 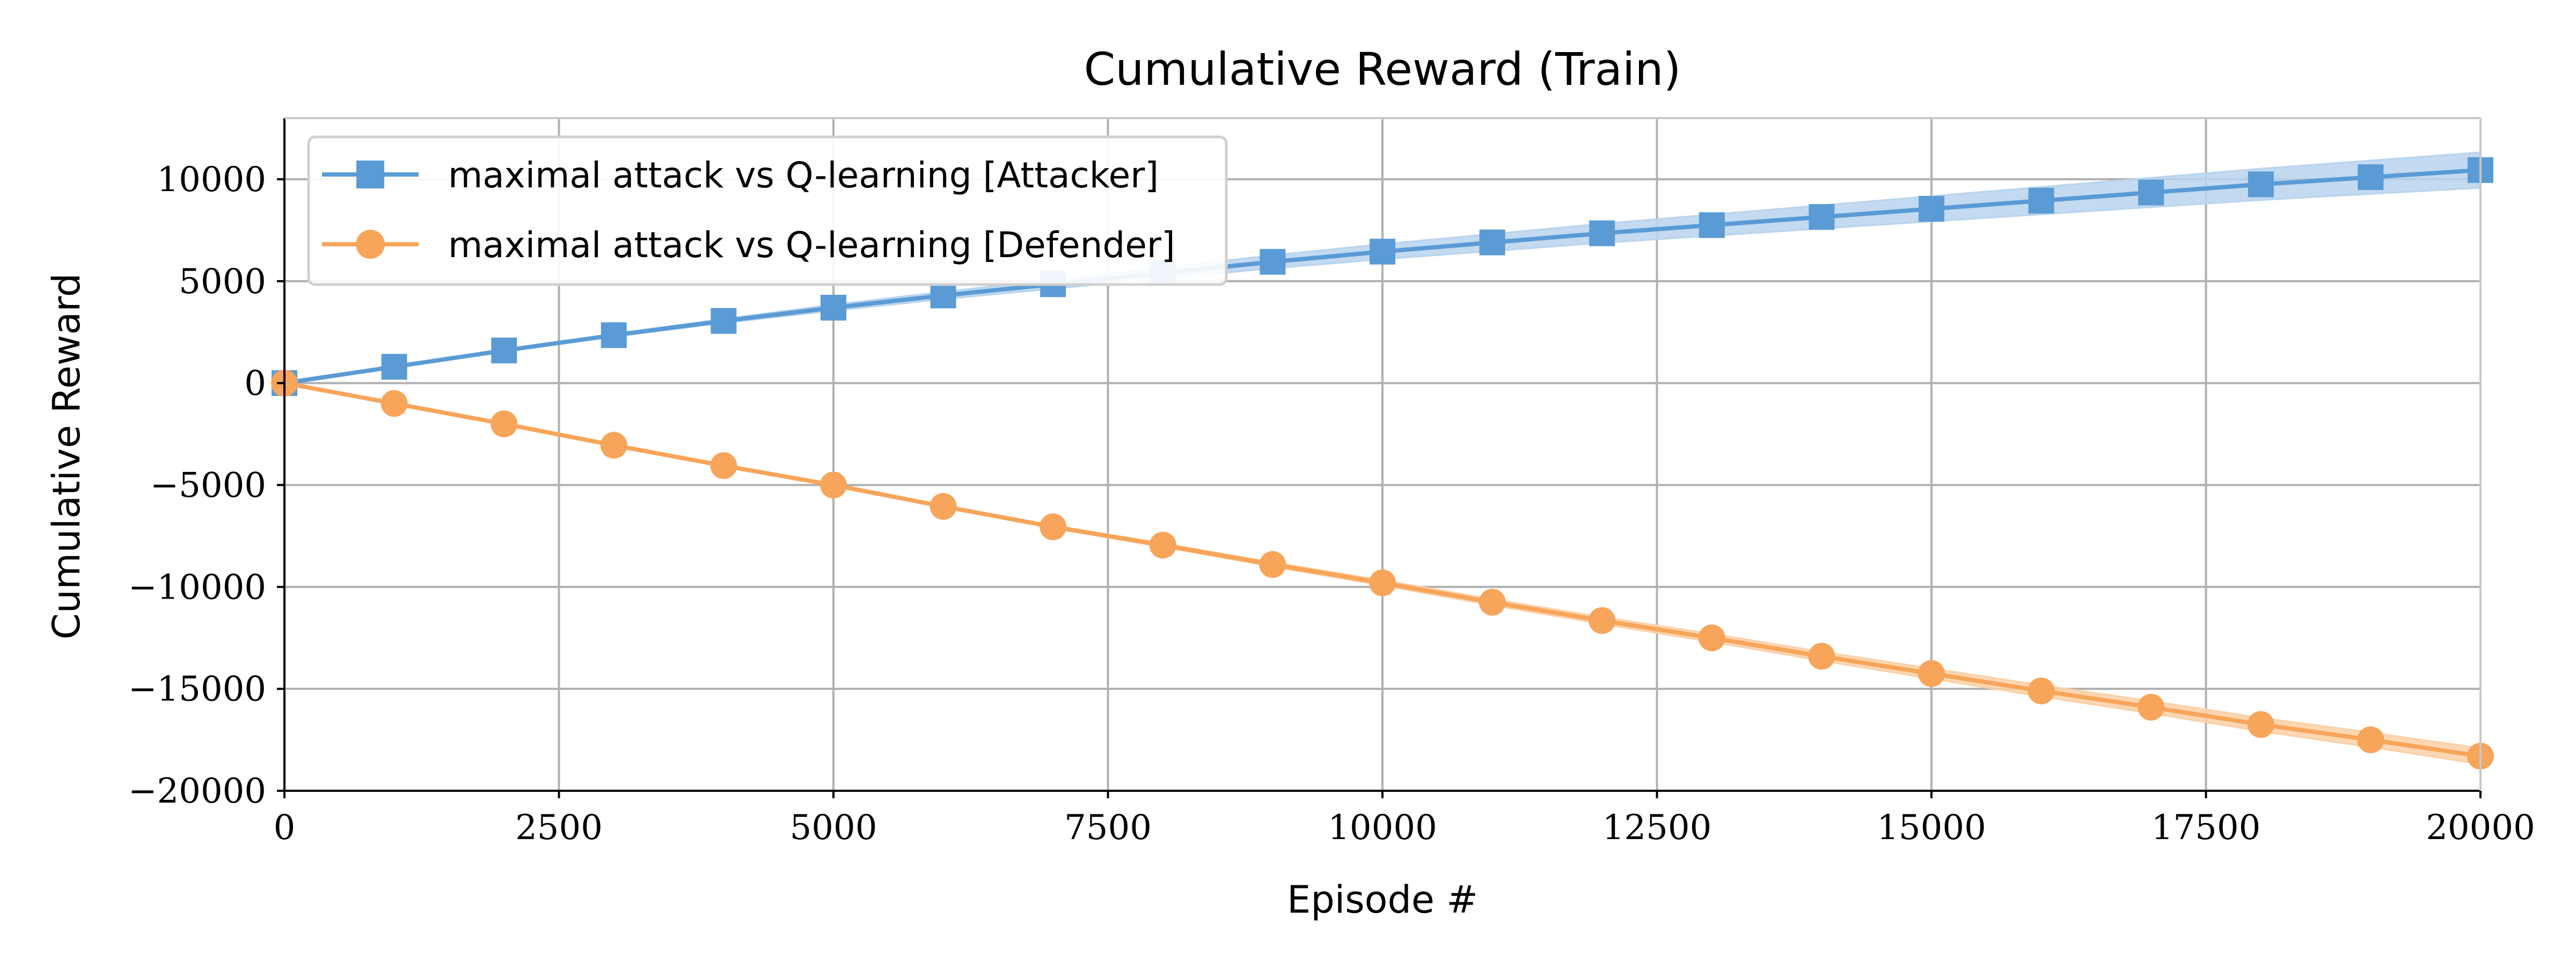 I want to click on legend-box, so click(x=767, y=210).